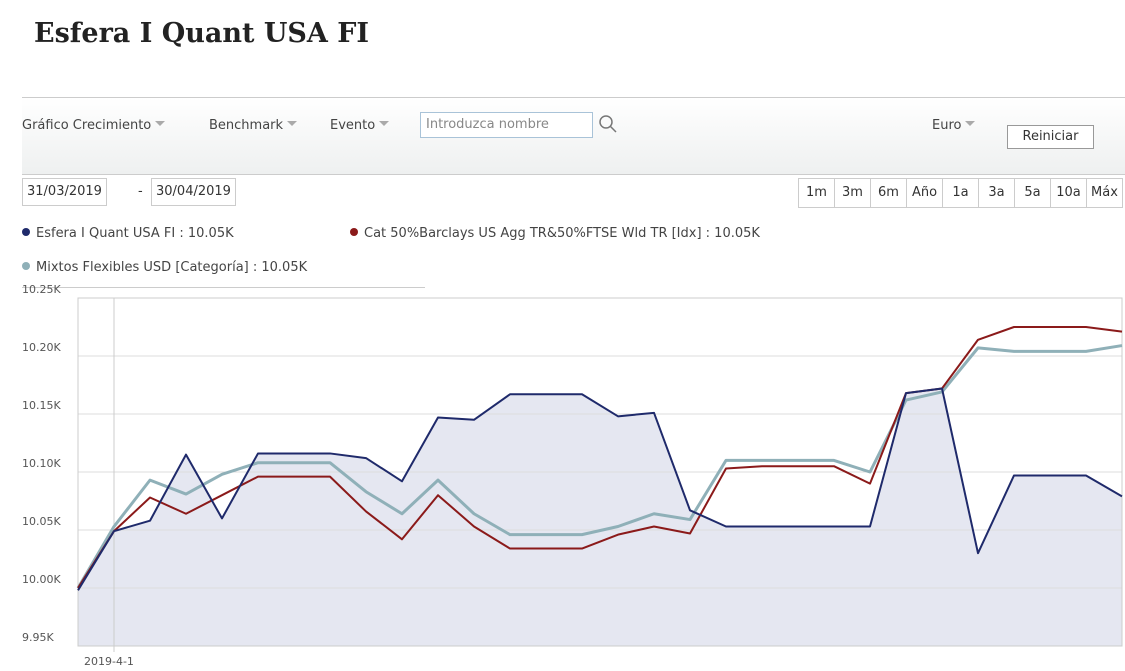 This screenshot has width=1125, height=671. What do you see at coordinates (996, 193) in the screenshot?
I see `range-button: 3a` at bounding box center [996, 193].